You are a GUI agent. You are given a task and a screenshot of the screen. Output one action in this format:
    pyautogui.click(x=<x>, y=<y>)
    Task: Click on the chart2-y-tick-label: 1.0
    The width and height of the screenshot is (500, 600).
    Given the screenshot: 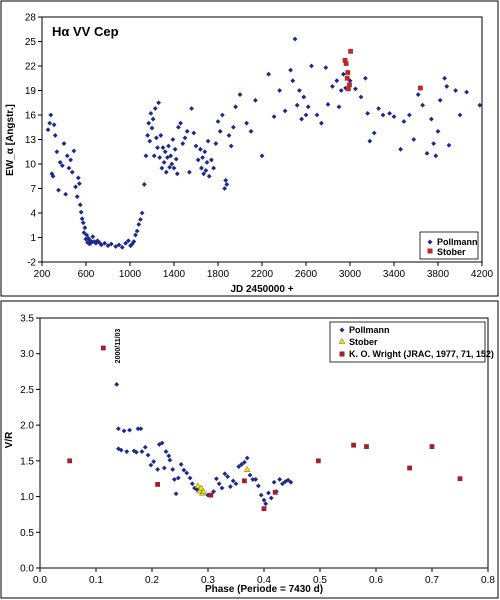 What is the action you would take?
    pyautogui.click(x=27, y=497)
    